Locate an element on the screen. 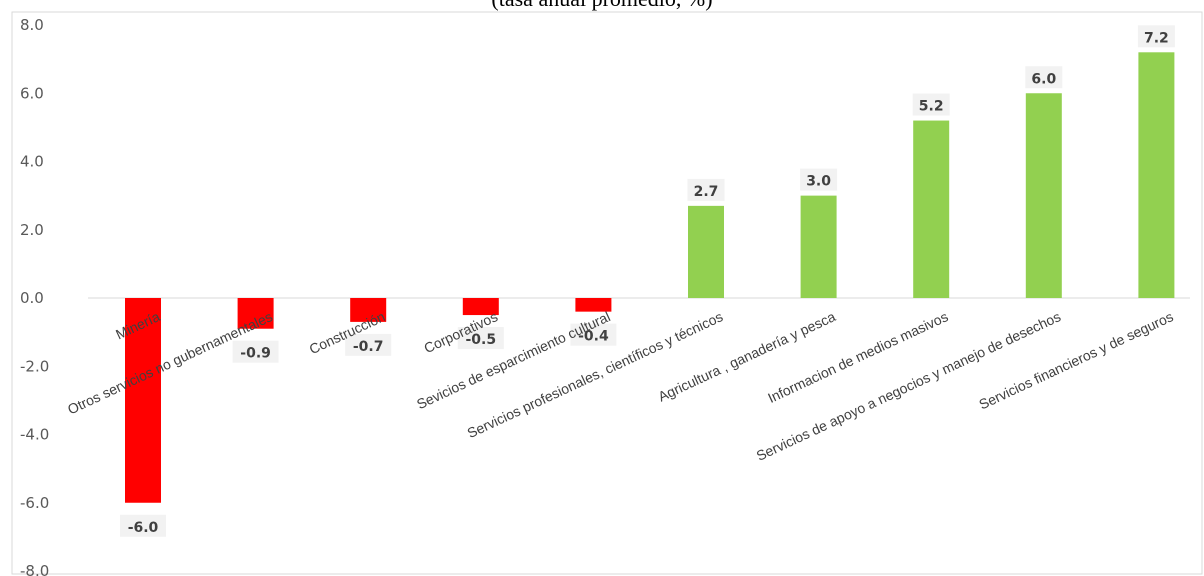  data-label: 7.2 is located at coordinates (1156, 38).